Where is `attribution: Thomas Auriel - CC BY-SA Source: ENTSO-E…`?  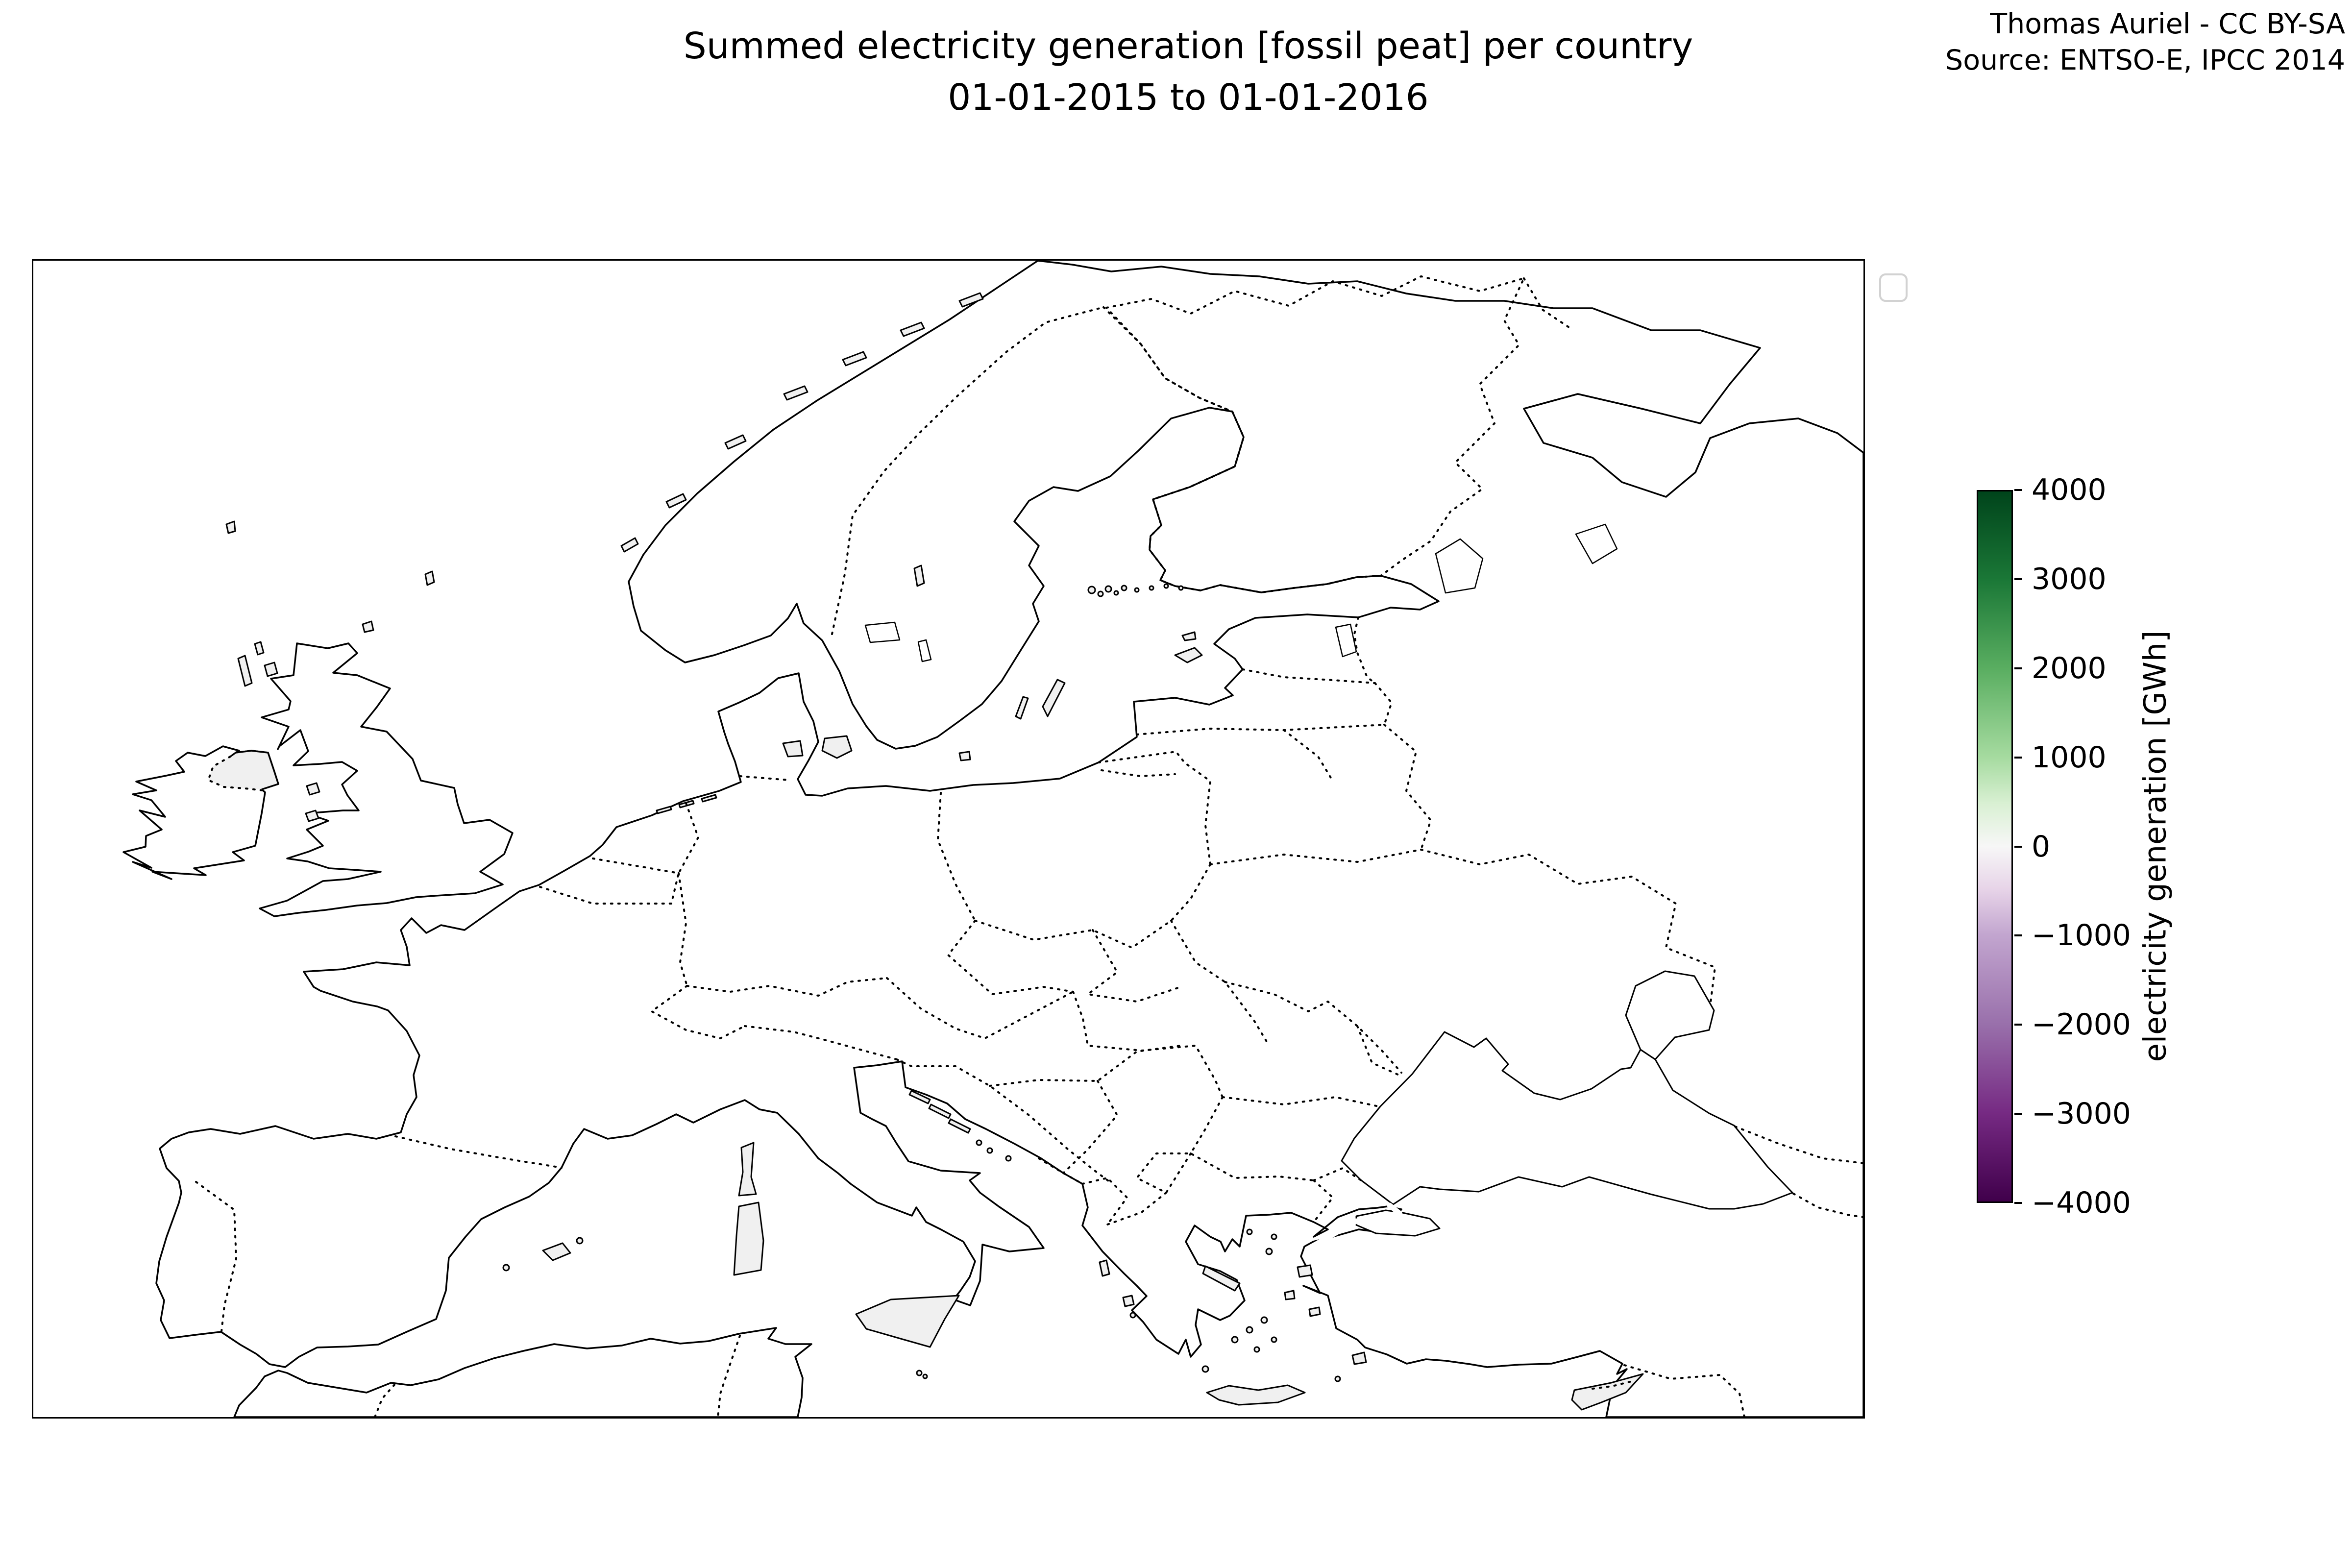 attribution: Thomas Auriel - CC BY-SA Source: ENTSO-E… is located at coordinates (2145, 42).